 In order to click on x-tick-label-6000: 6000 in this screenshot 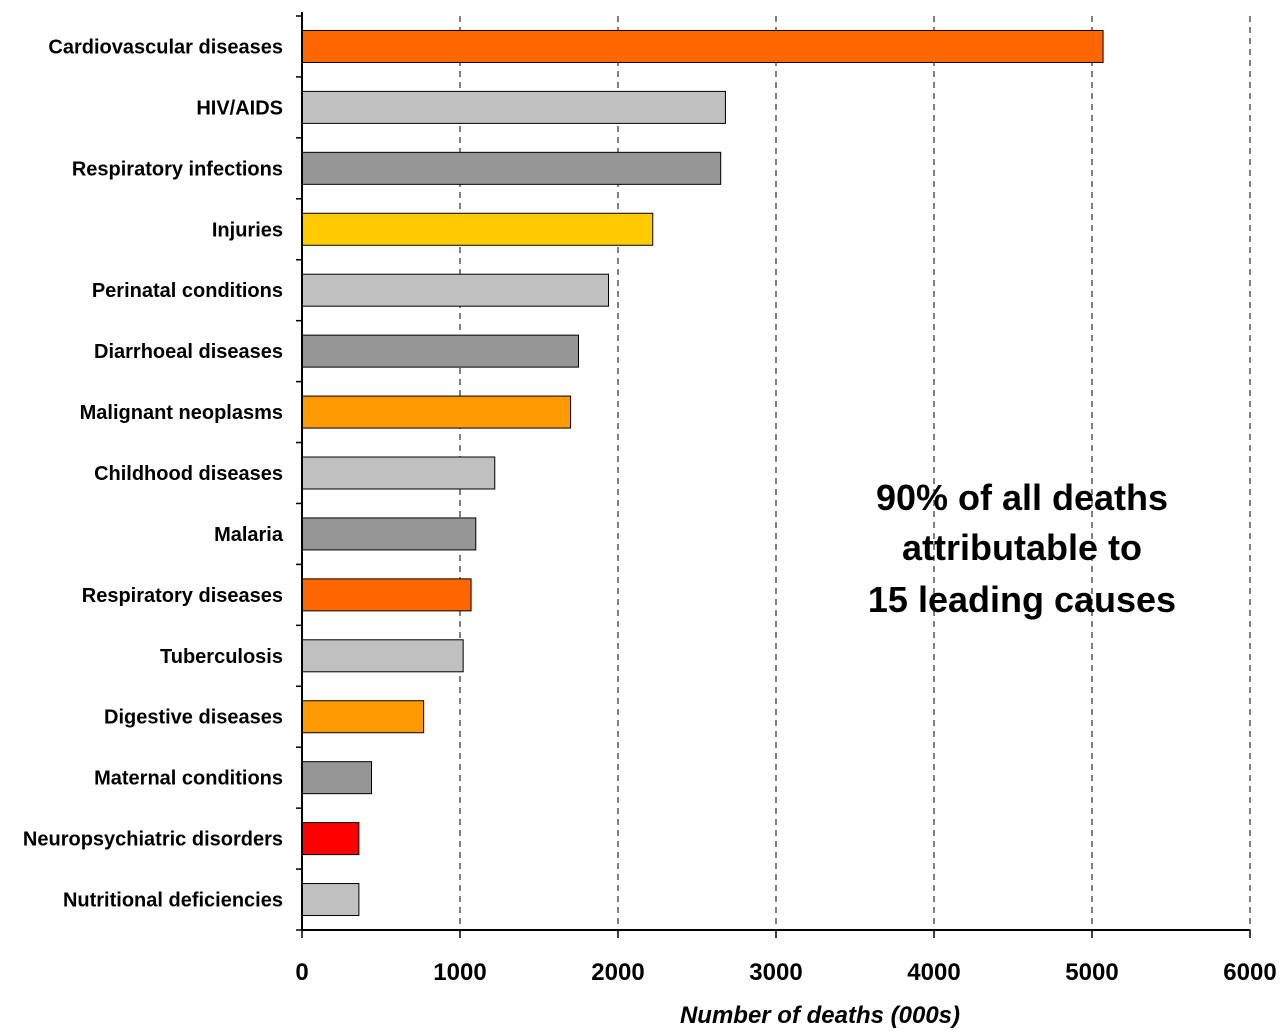, I will do `click(1249, 972)`.